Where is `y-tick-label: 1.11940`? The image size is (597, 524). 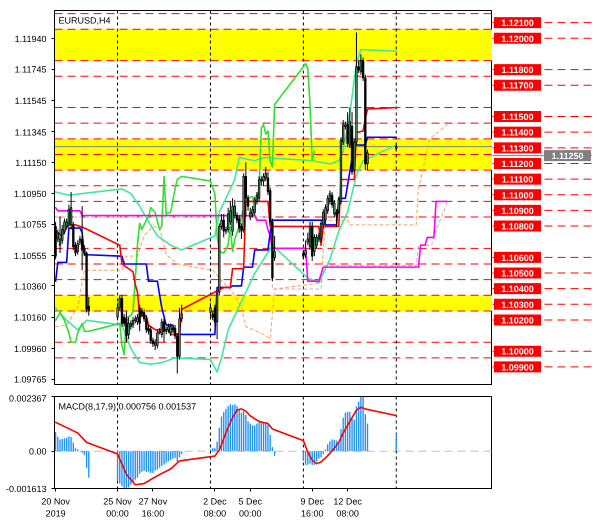 y-tick-label: 1.11940 is located at coordinates (30, 39).